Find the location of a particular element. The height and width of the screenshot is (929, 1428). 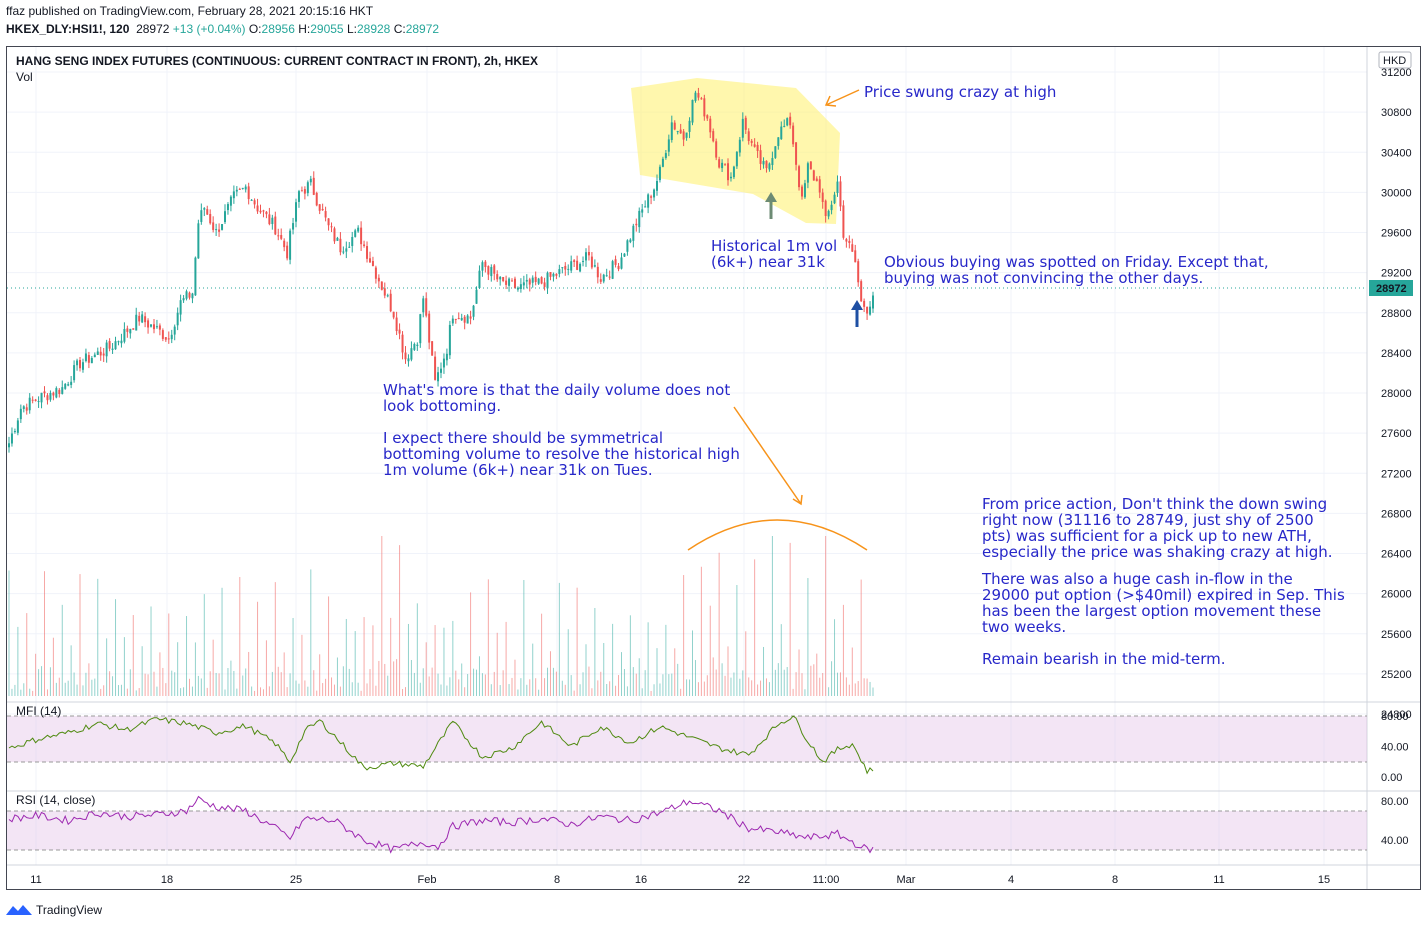

footer-brand: TradingView is located at coordinates (69, 910).